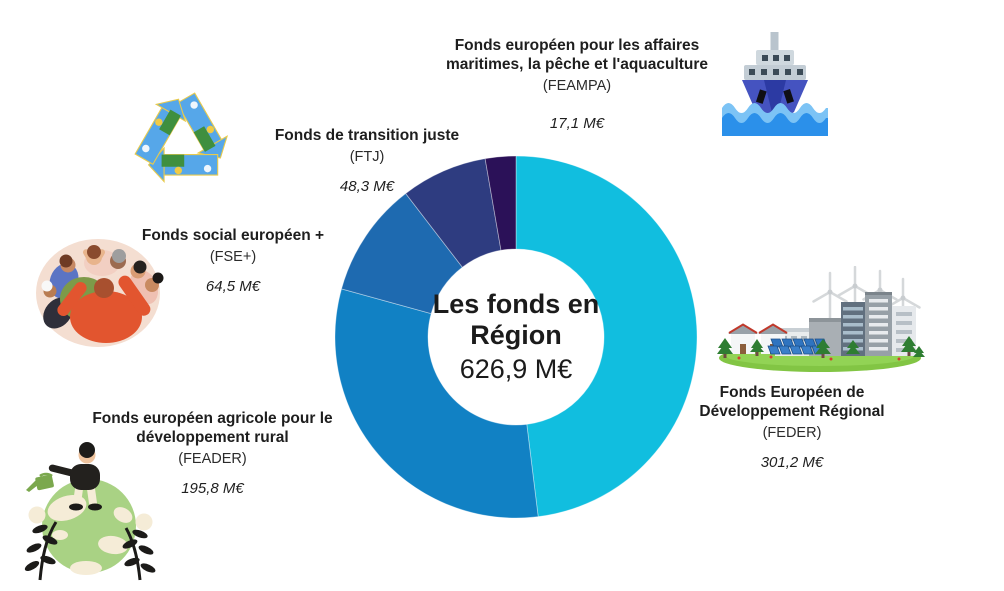 Image resolution: width=1004 pixels, height=591 pixels. I want to click on donut-segment-feampa, so click(500, 203).